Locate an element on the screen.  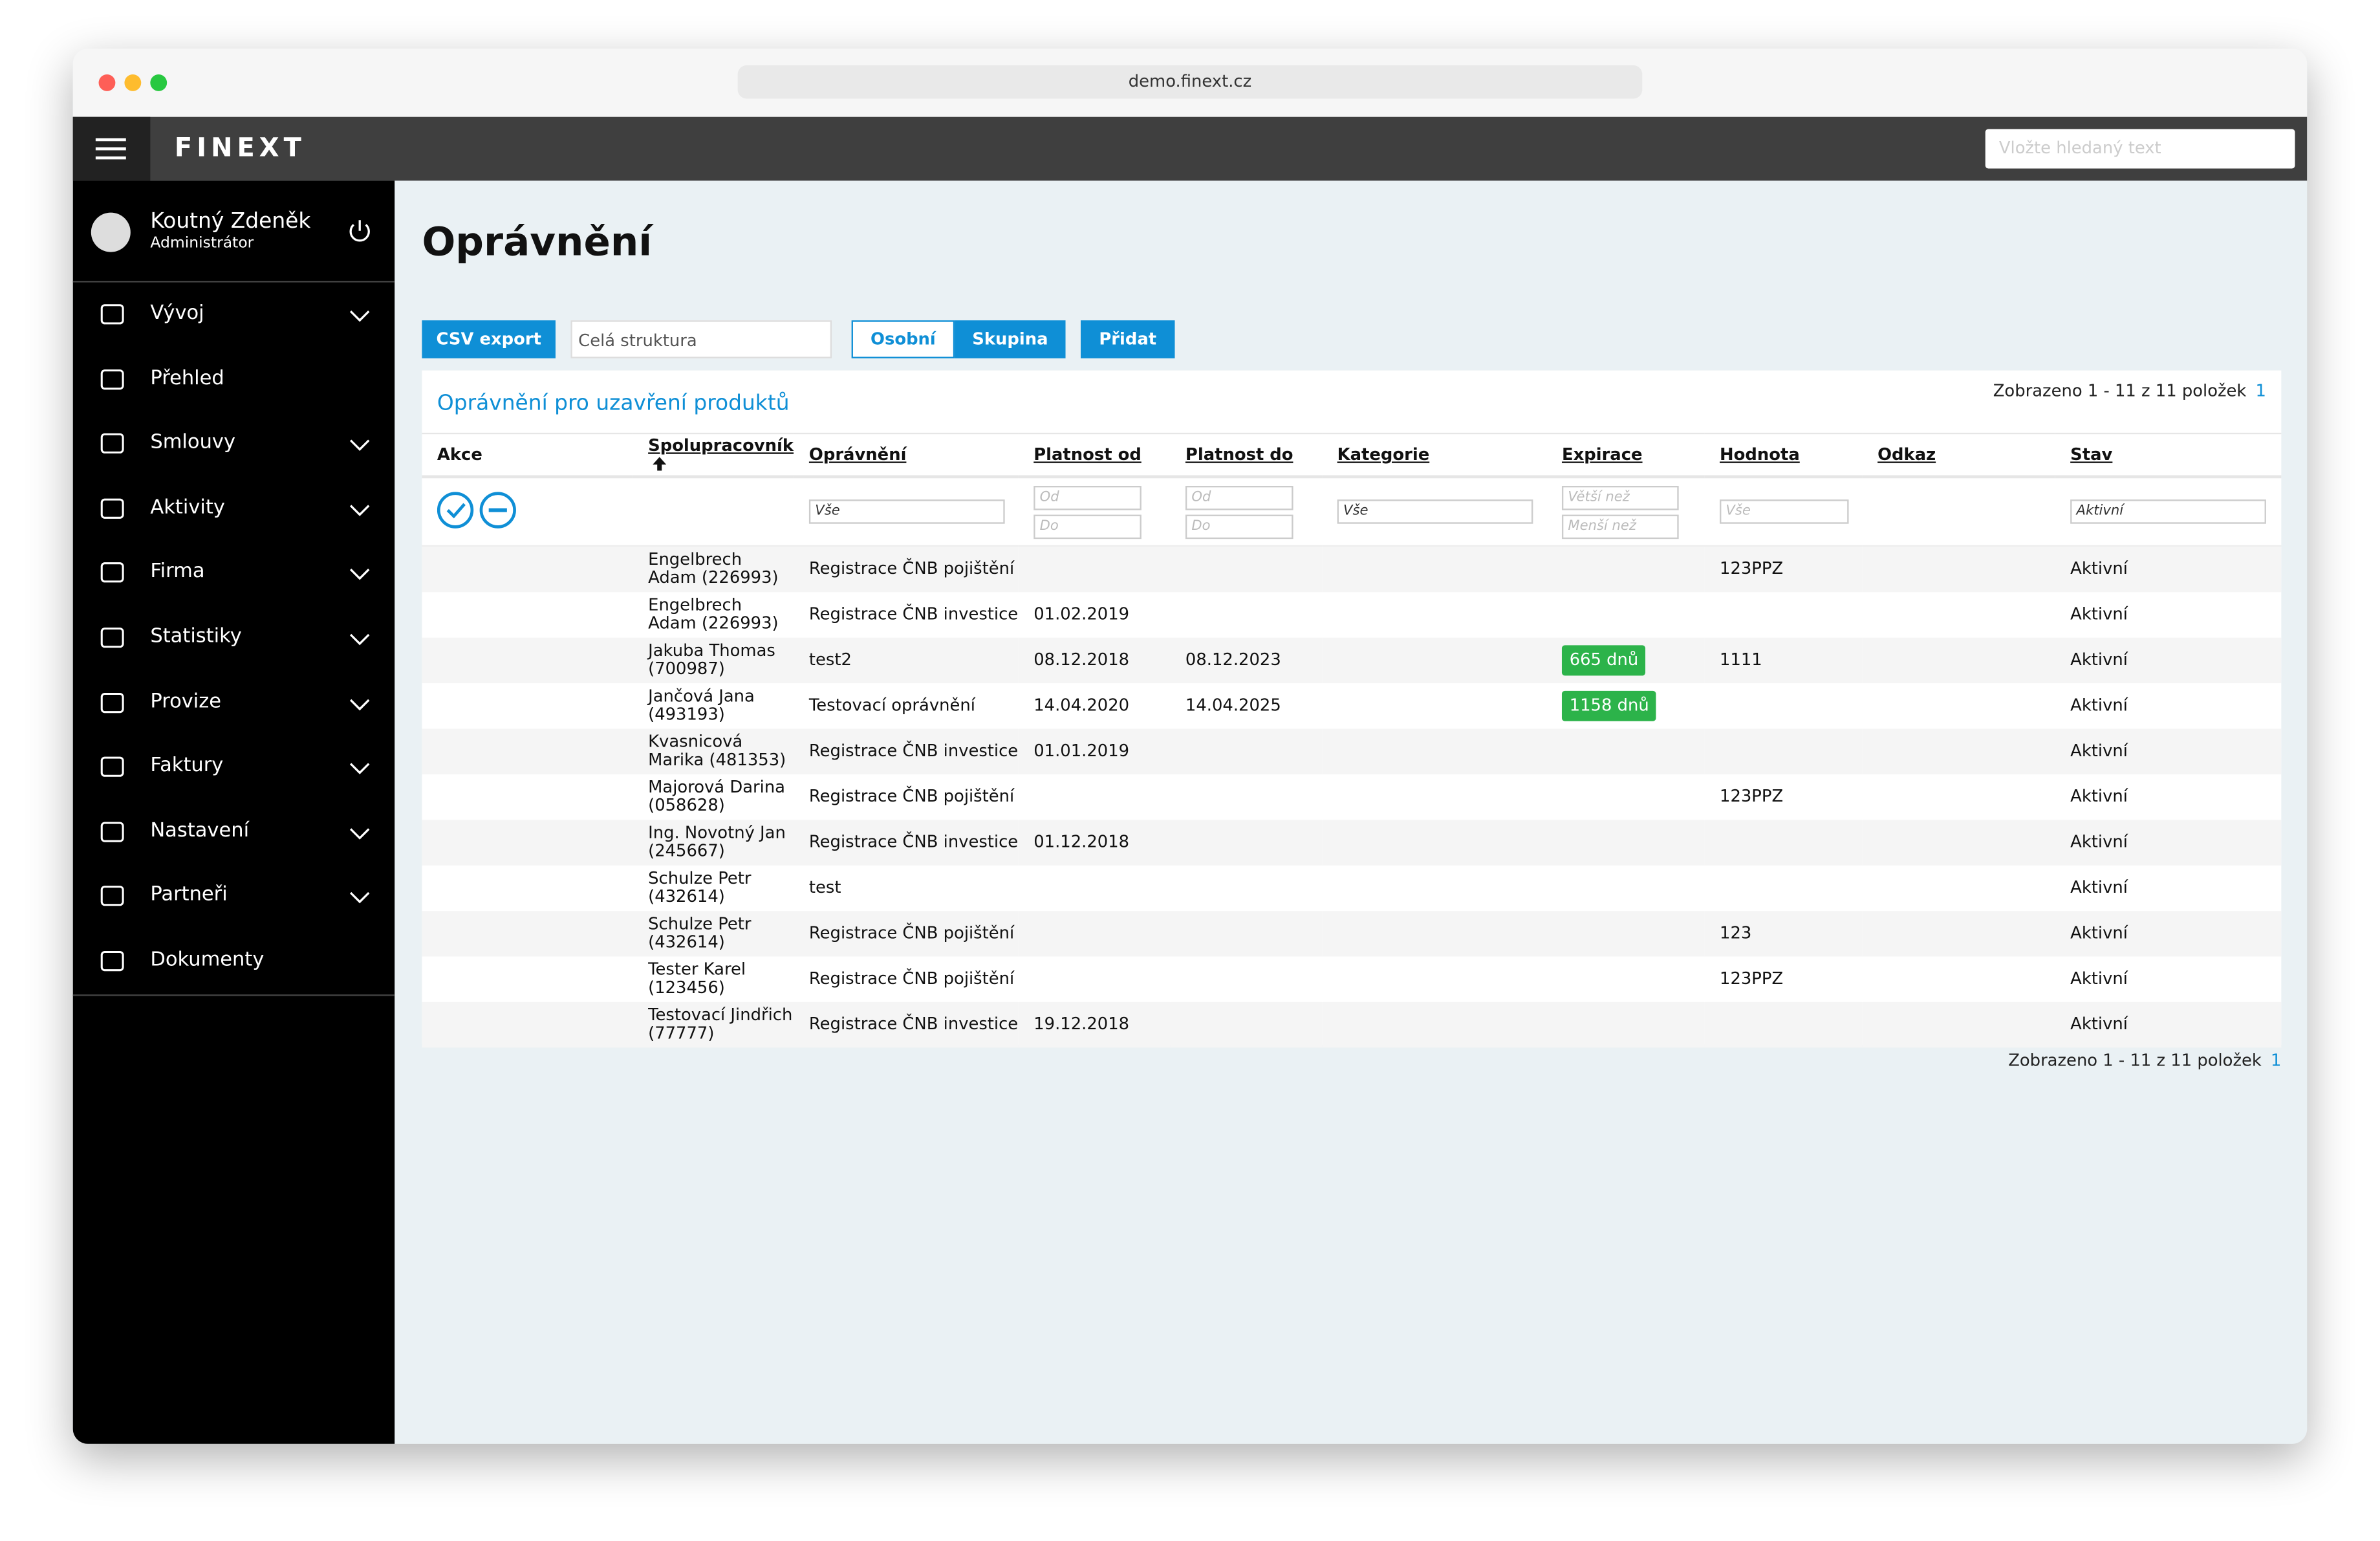
cell-text: Tester Karel (123456) is located at coordinates (697, 978).